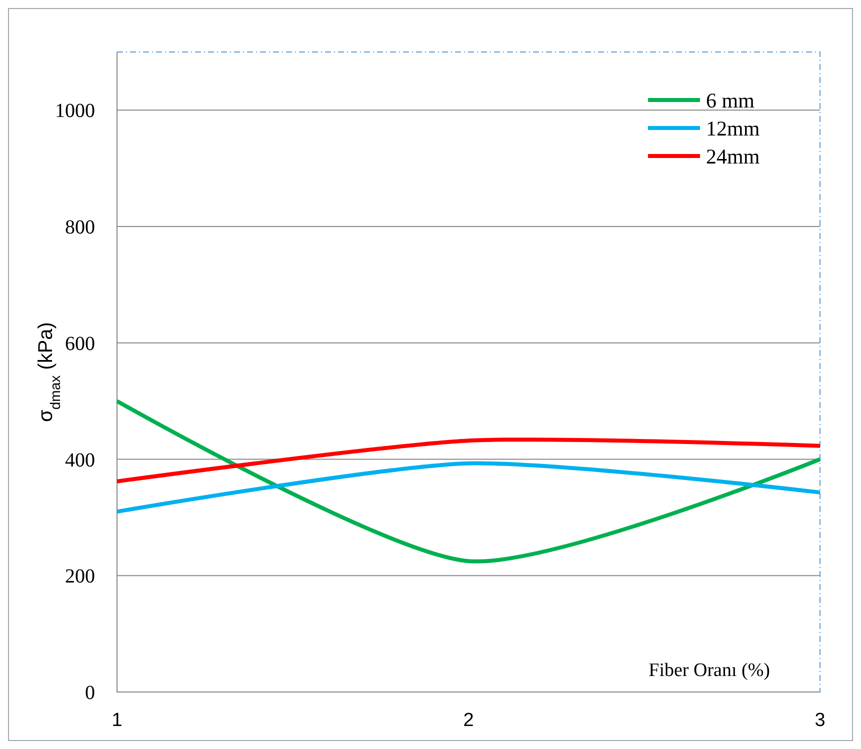 This screenshot has width=861, height=749. Describe the element at coordinates (75, 111) in the screenshot. I see `y-tick-label: 1000` at that location.